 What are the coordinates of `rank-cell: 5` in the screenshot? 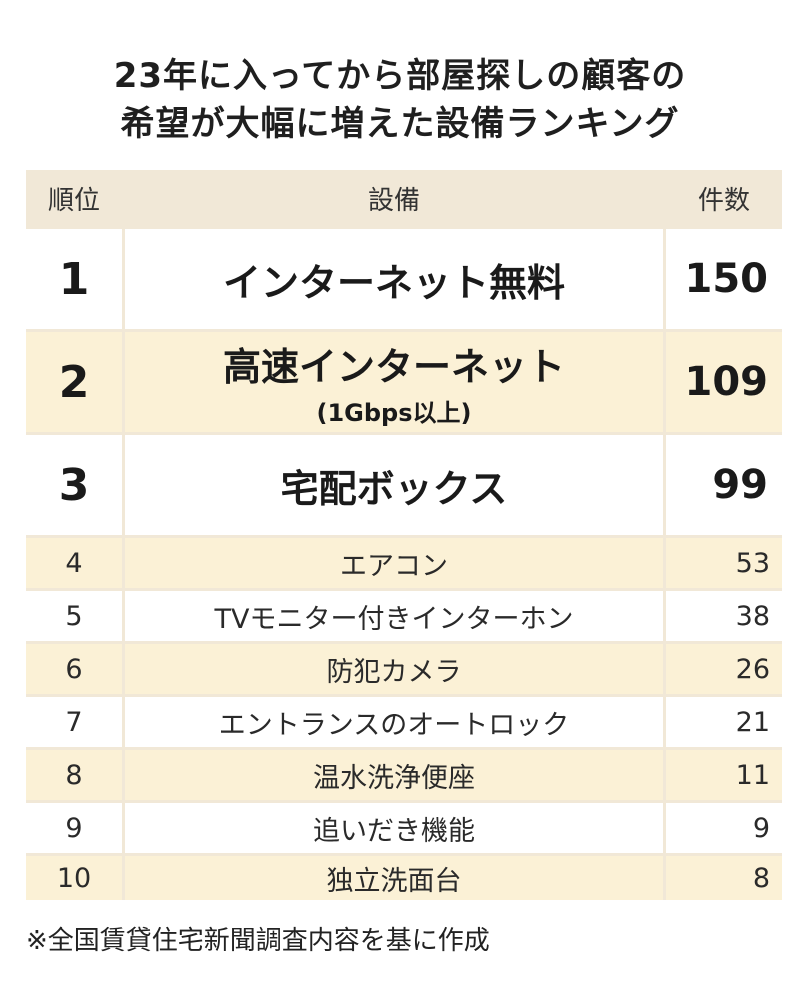 It's located at (74, 616).